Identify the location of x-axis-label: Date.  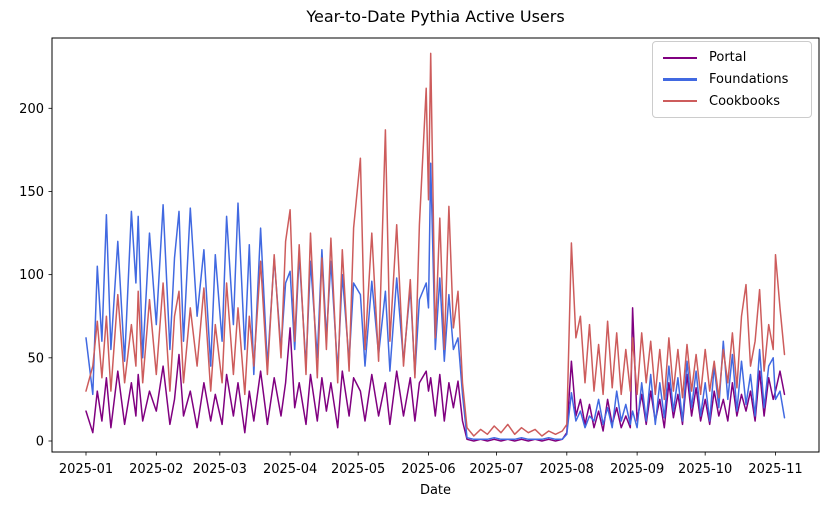
(435, 490).